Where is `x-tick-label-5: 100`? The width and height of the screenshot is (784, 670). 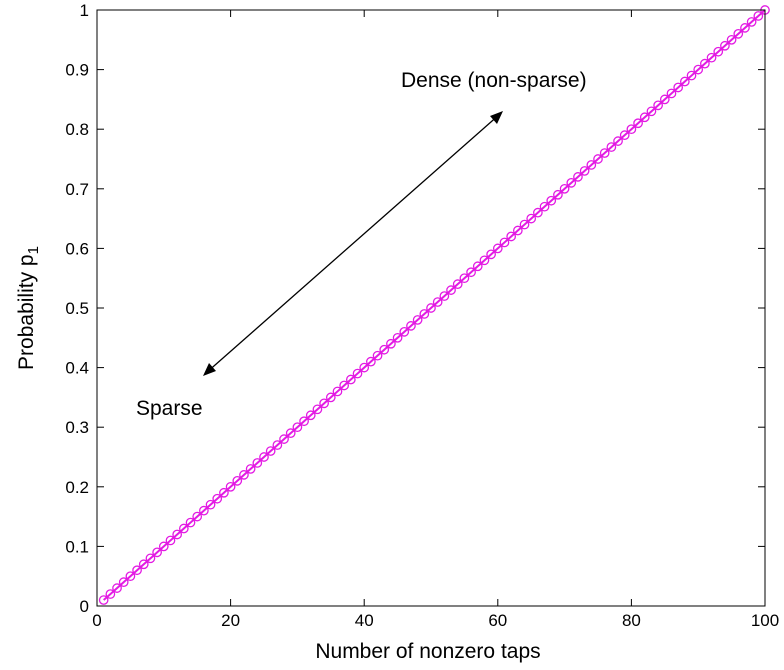
x-tick-label-5: 100 is located at coordinates (765, 620).